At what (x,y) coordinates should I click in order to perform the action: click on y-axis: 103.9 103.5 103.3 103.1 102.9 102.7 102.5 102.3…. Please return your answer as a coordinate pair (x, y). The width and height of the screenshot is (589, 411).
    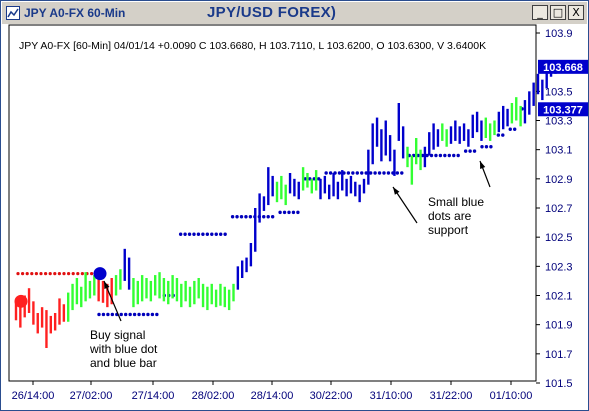
    Looking at the image, I should click on (554, 209).